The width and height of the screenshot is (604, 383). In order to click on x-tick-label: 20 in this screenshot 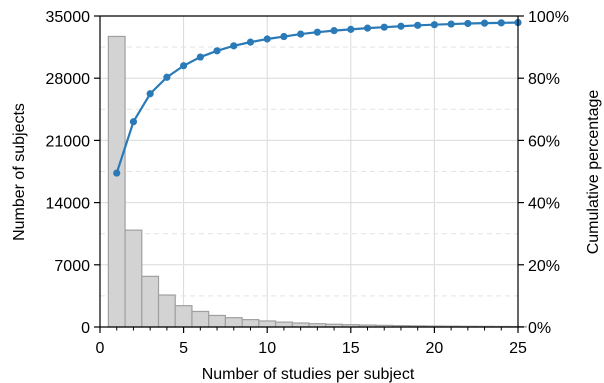, I will do `click(435, 348)`.